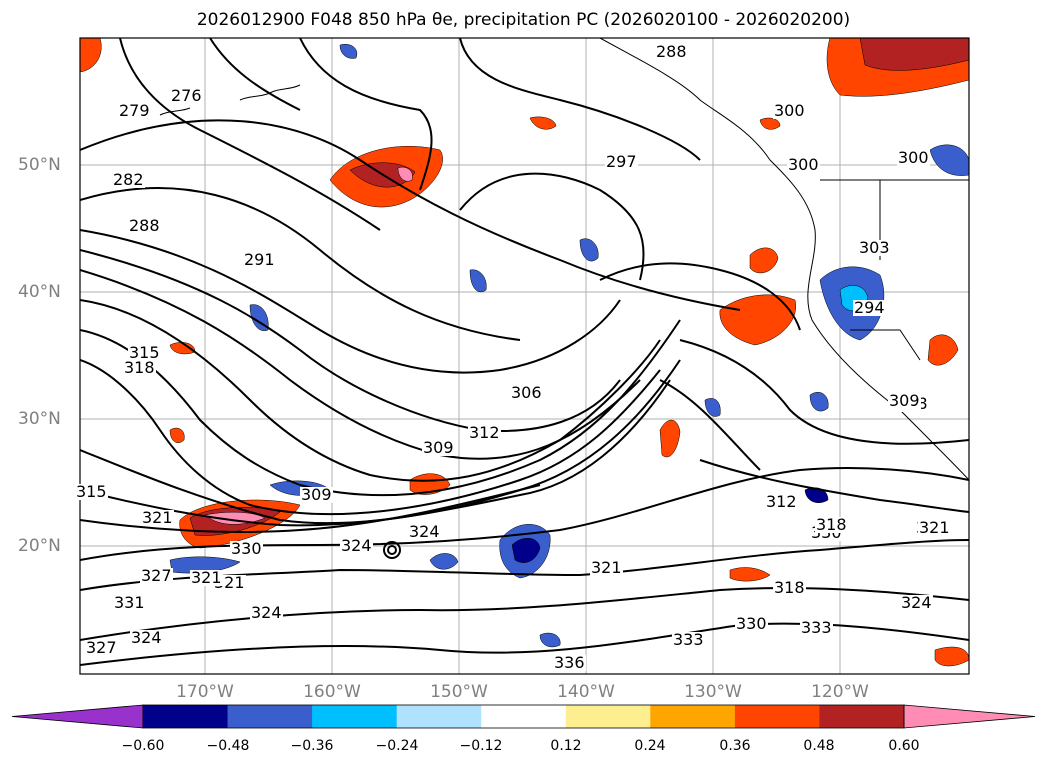 This screenshot has width=1047, height=767. Describe the element at coordinates (869, 307) in the screenshot. I see `contour-label: 294` at that location.